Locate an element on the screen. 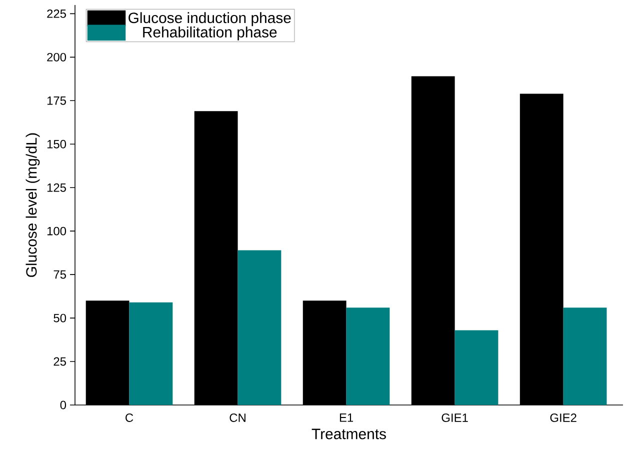 This screenshot has height=467, width=635. y-tick-label: 100 is located at coordinates (56, 231).